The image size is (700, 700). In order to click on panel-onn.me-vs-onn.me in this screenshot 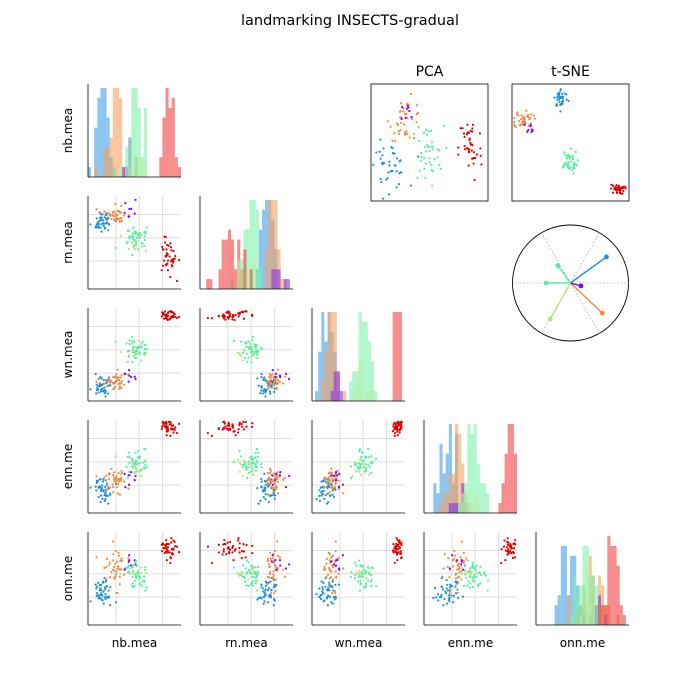, I will do `click(582, 579)`.